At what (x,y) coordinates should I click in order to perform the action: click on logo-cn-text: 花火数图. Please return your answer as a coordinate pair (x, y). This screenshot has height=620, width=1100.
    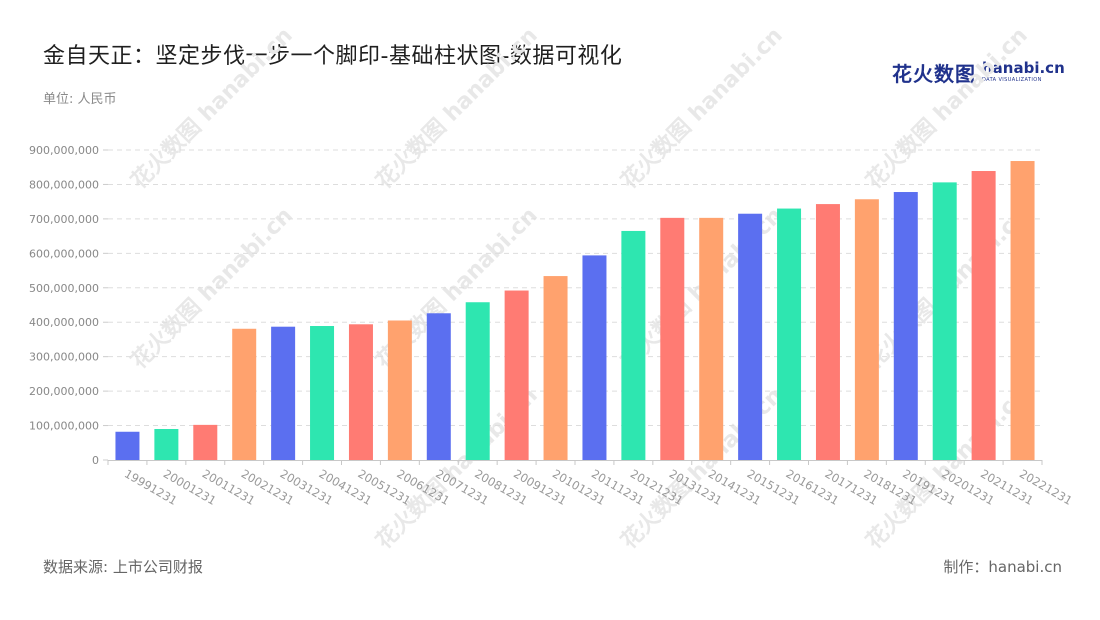
    Looking at the image, I should click on (934, 74).